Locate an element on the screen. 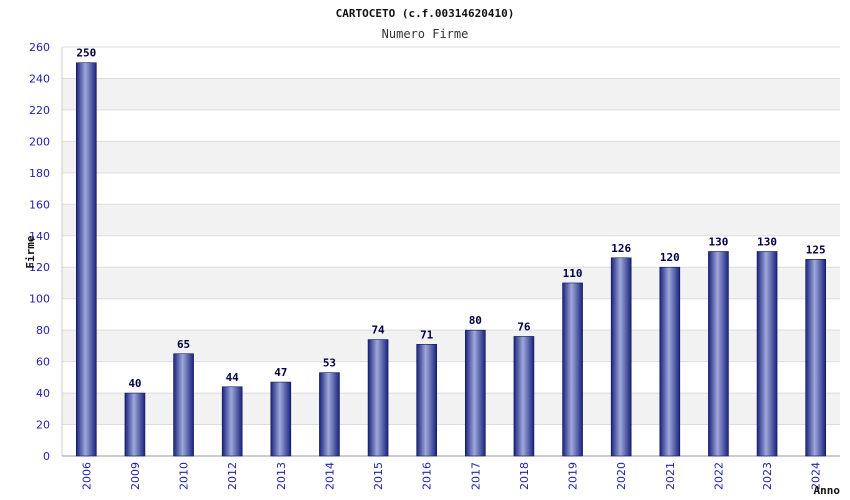 The width and height of the screenshot is (850, 500). chart-subtitle: Numero Firme is located at coordinates (425, 34).